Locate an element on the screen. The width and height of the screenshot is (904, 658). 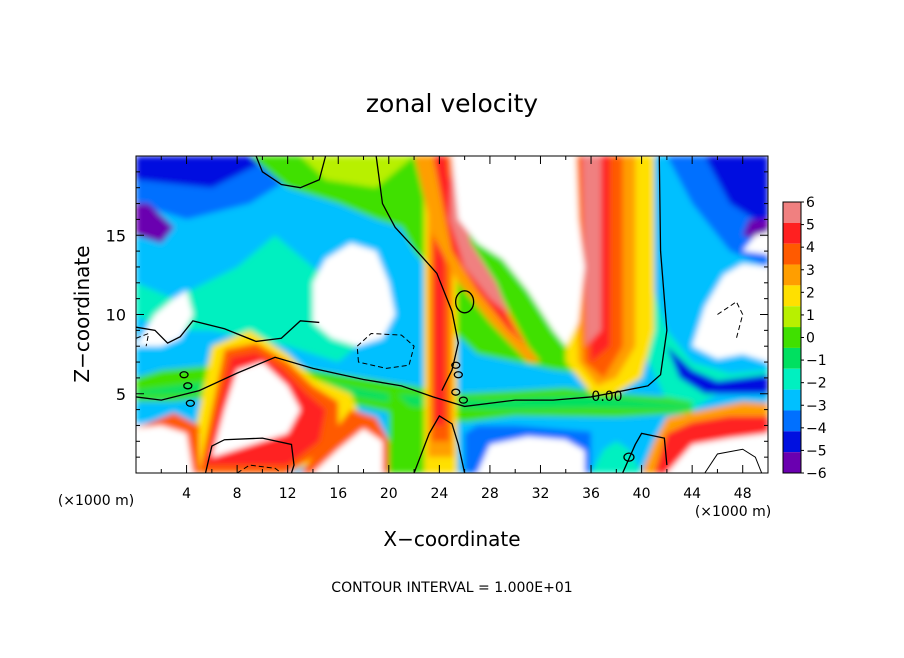
y-tick-label: 15 is located at coordinates (116, 235).